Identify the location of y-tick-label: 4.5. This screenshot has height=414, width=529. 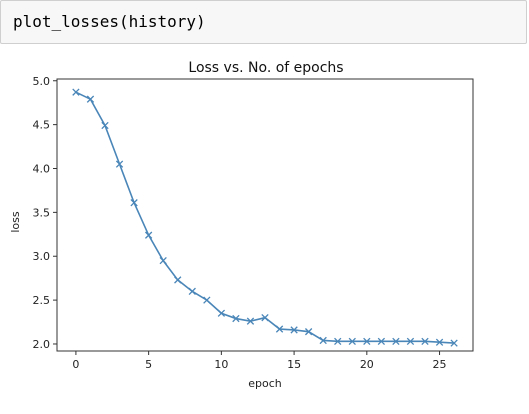
(42, 125).